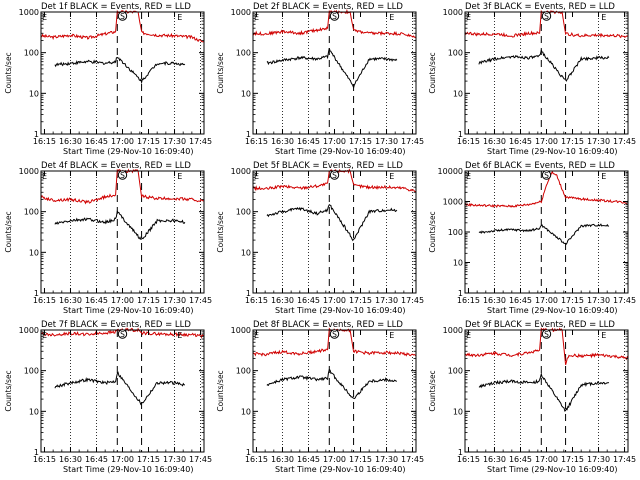 This screenshot has width=640, height=480. Describe the element at coordinates (328, 325) in the screenshot. I see `panel-title: Det 8f BLACK = Events, RED = LLD` at that location.